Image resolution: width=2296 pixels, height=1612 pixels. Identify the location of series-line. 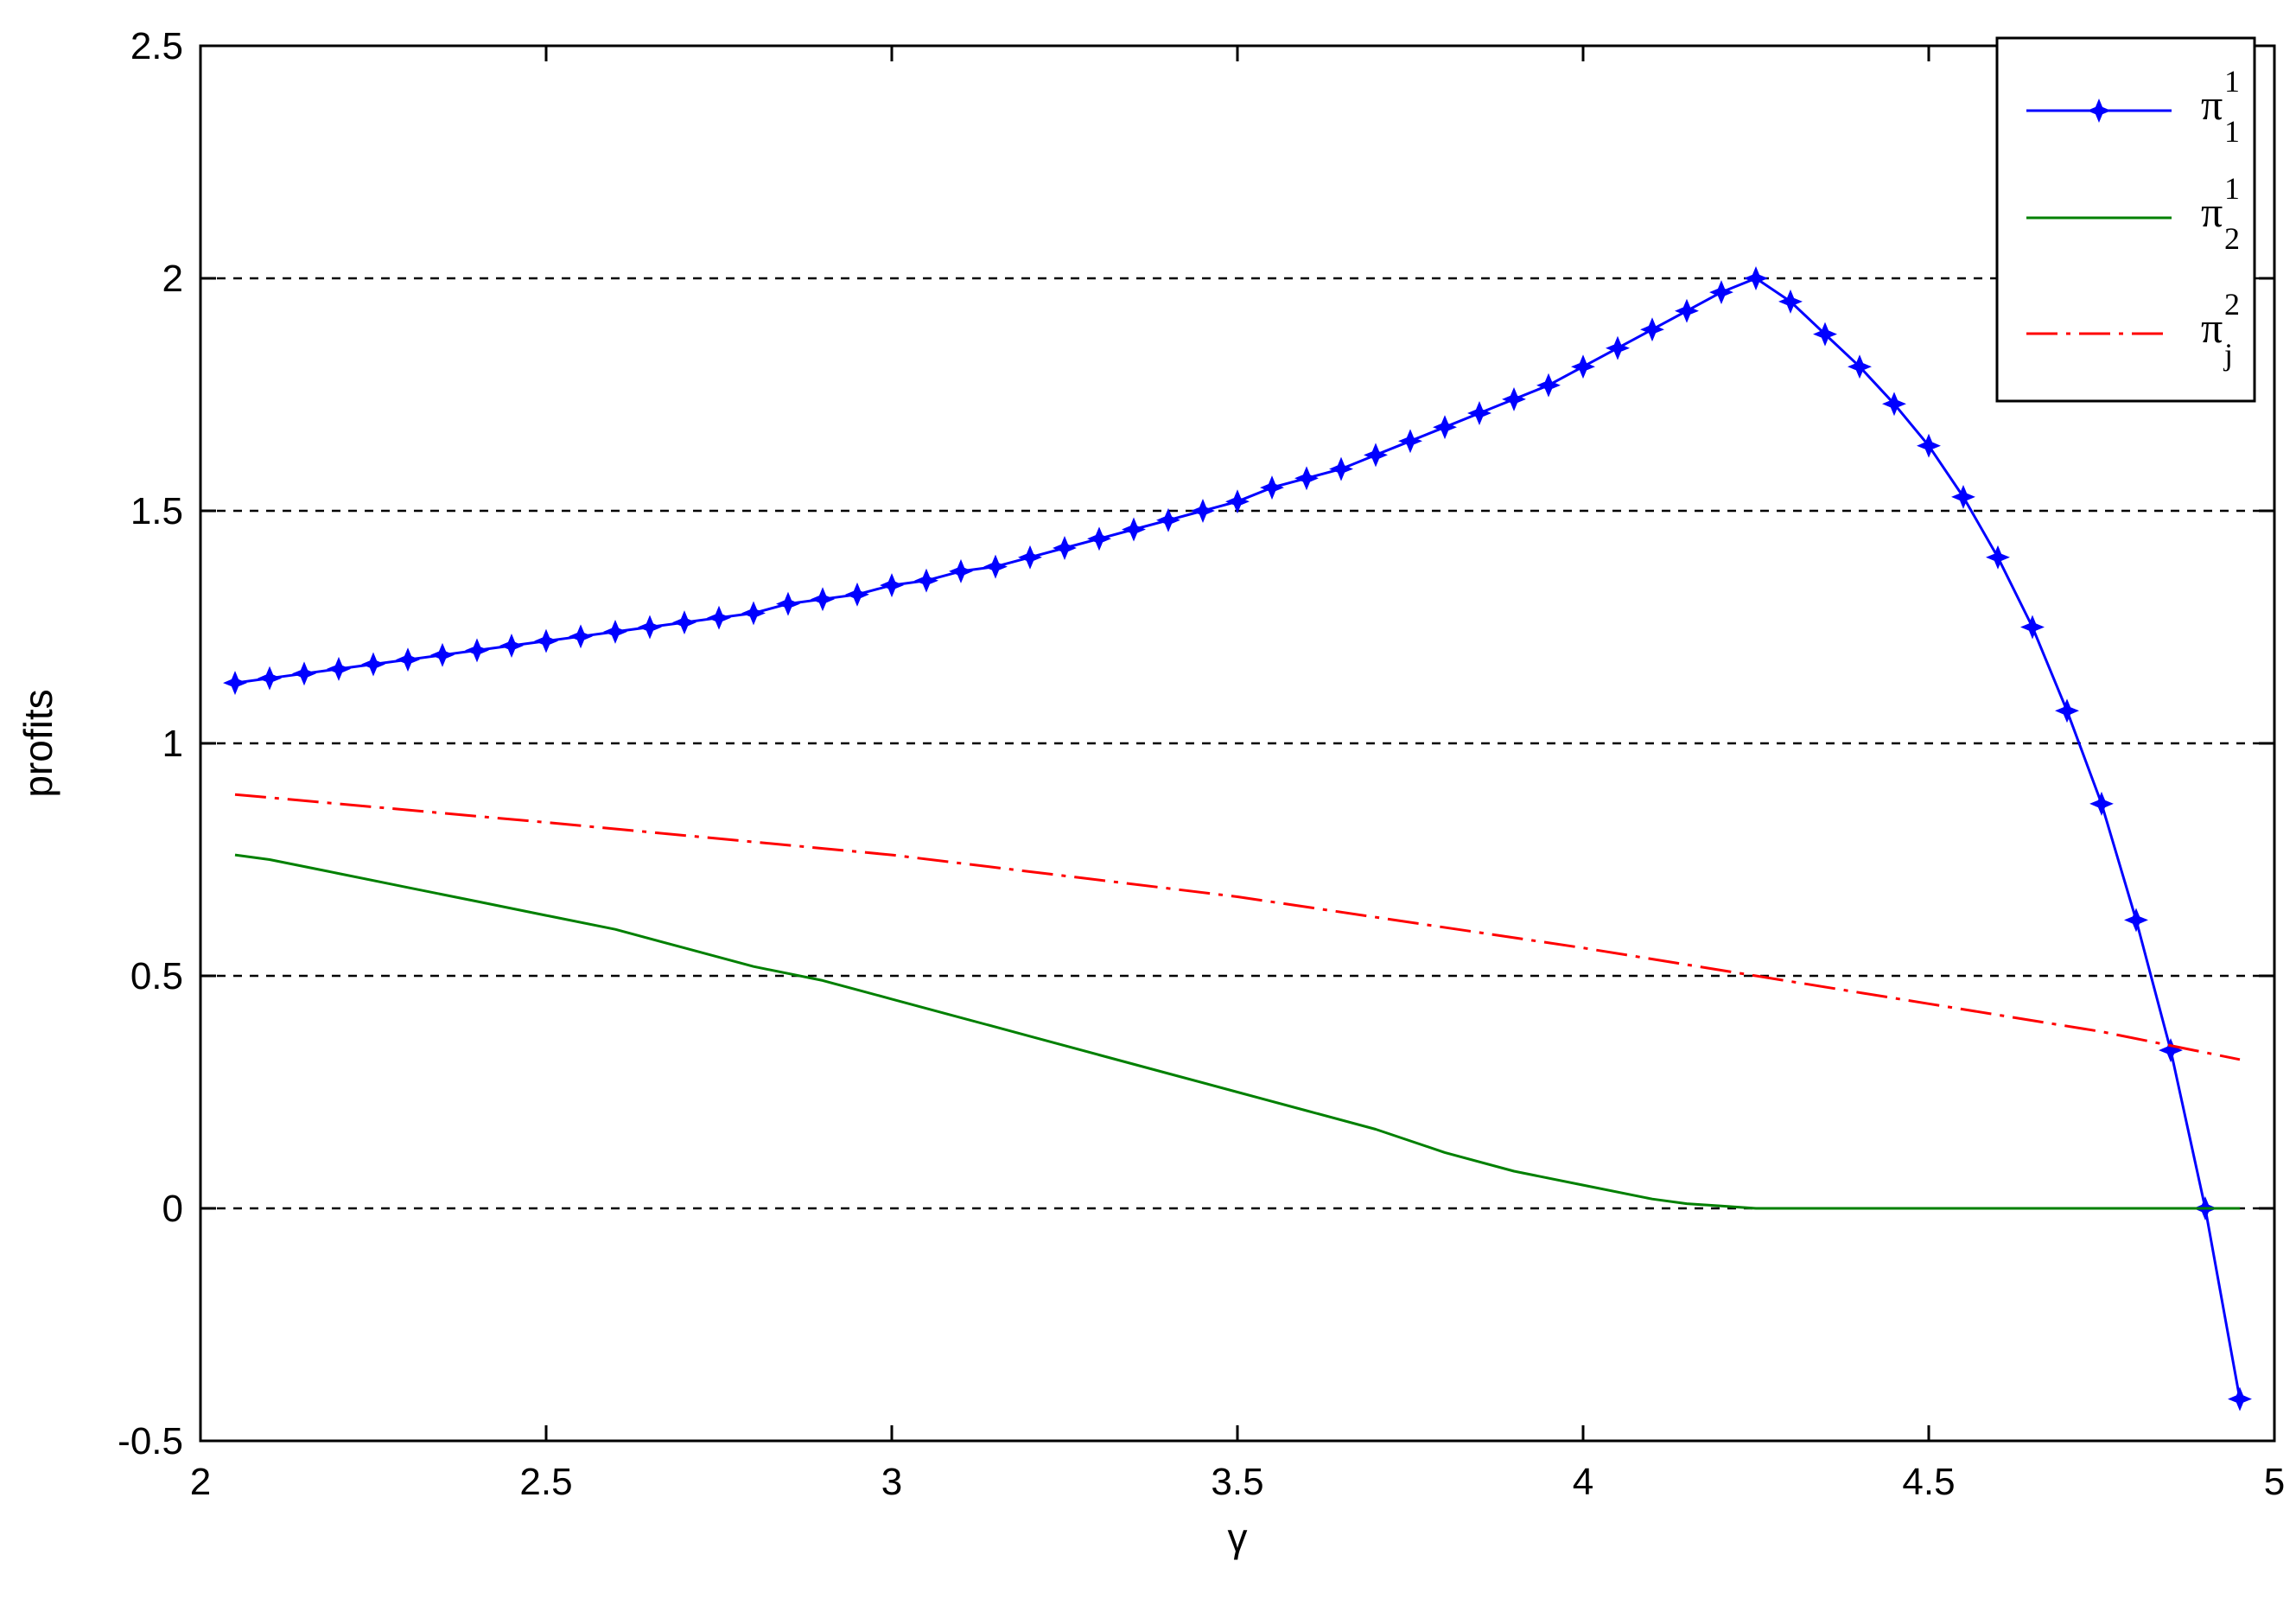
(1237, 927).